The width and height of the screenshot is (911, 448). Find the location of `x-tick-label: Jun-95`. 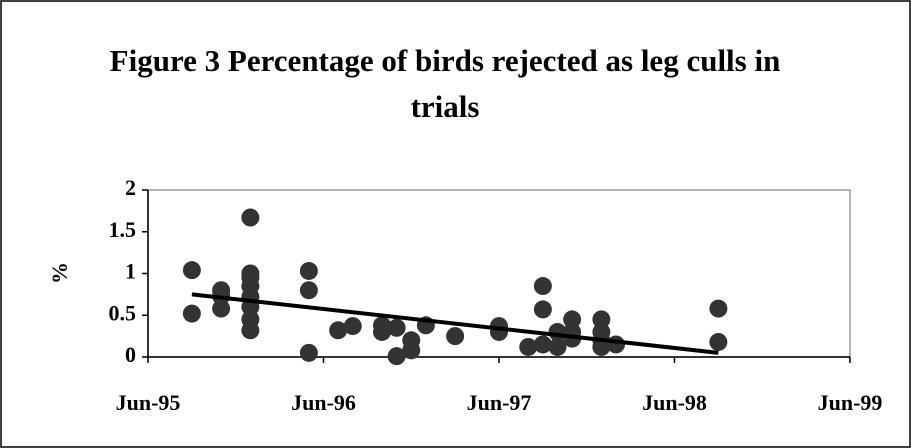

x-tick-label: Jun-95 is located at coordinates (148, 402).